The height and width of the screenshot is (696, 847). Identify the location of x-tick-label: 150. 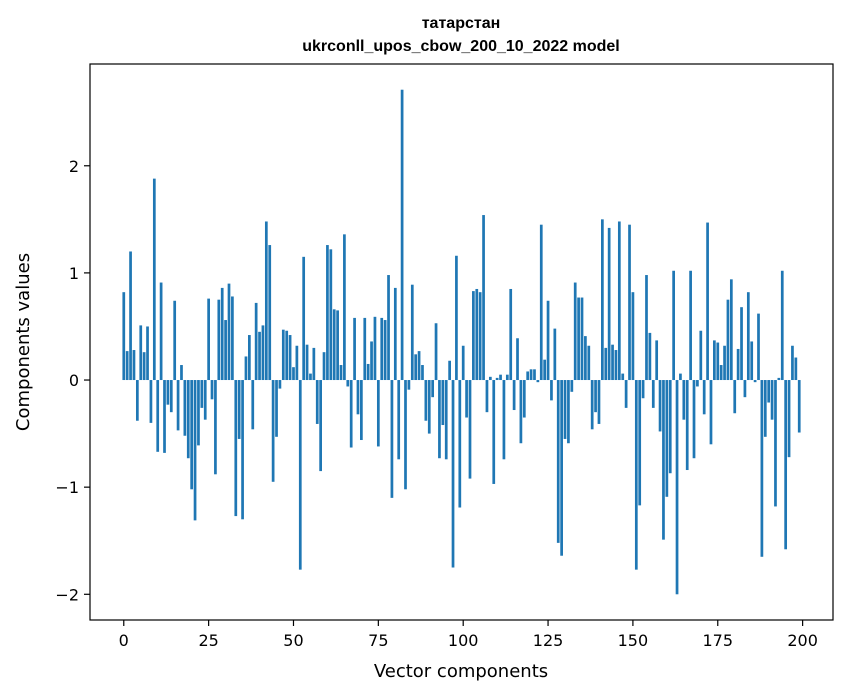
(633, 640).